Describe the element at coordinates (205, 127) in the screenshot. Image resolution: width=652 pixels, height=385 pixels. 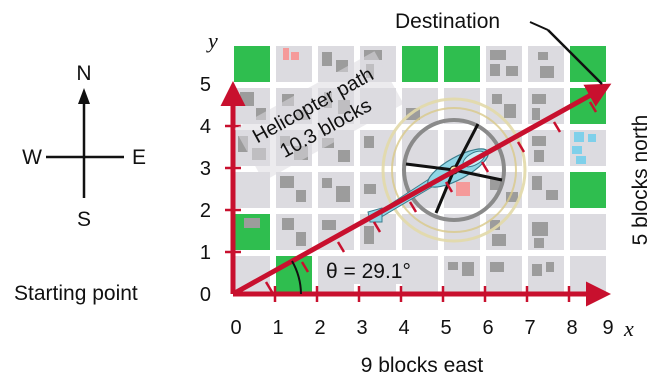
I see `y-tick-label: 4` at that location.